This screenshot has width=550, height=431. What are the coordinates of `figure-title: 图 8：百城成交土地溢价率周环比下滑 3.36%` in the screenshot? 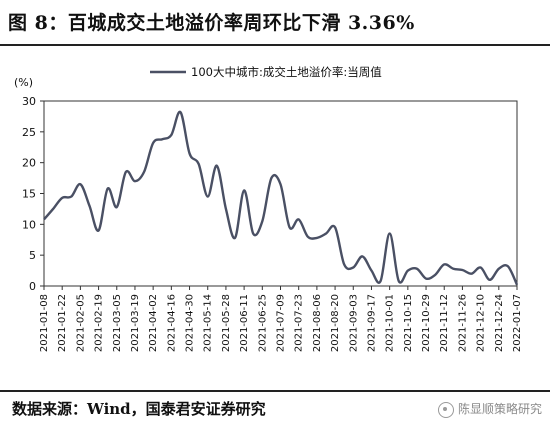 It's located at (211, 23).